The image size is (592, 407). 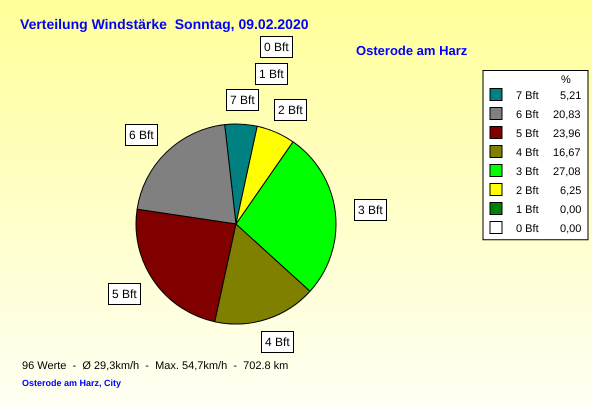 I want to click on legend-label: 0 Bft, so click(x=527, y=228).